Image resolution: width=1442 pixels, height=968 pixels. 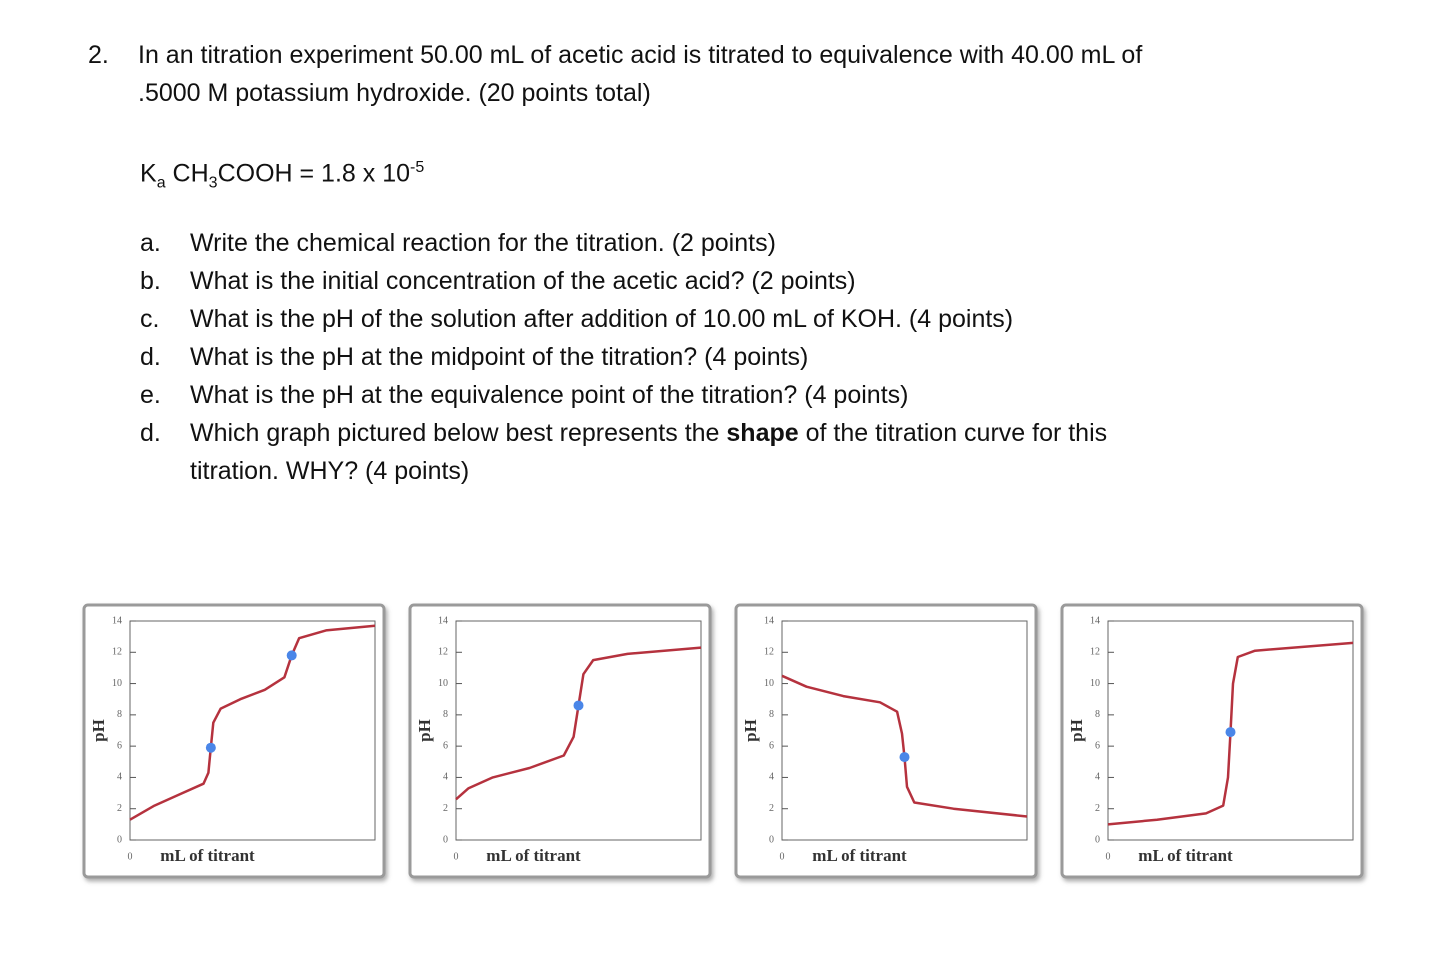 I want to click on item-label: e., so click(x=150, y=395).